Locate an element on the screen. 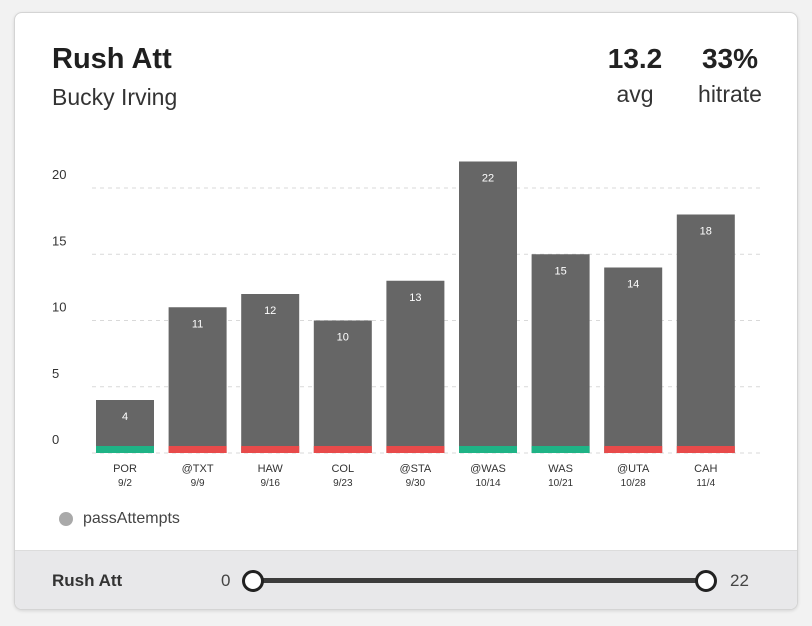  bar-data-label: 10 is located at coordinates (343, 338).